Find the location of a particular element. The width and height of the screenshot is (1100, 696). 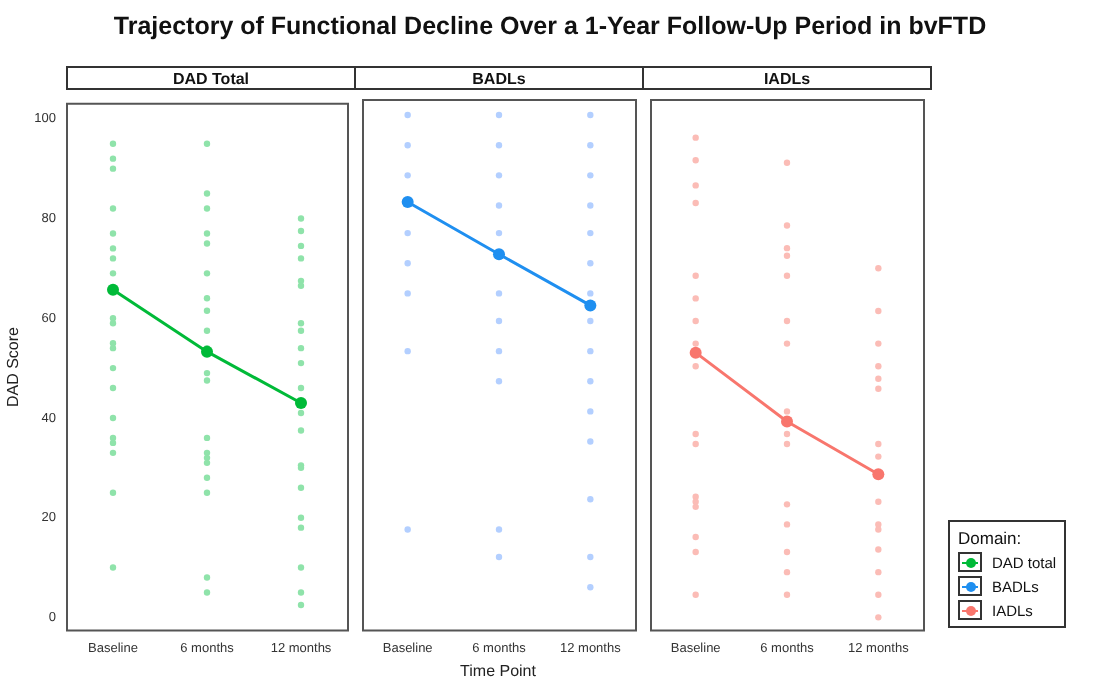

chart-subtitle: BADLs is located at coordinates (499, 78).